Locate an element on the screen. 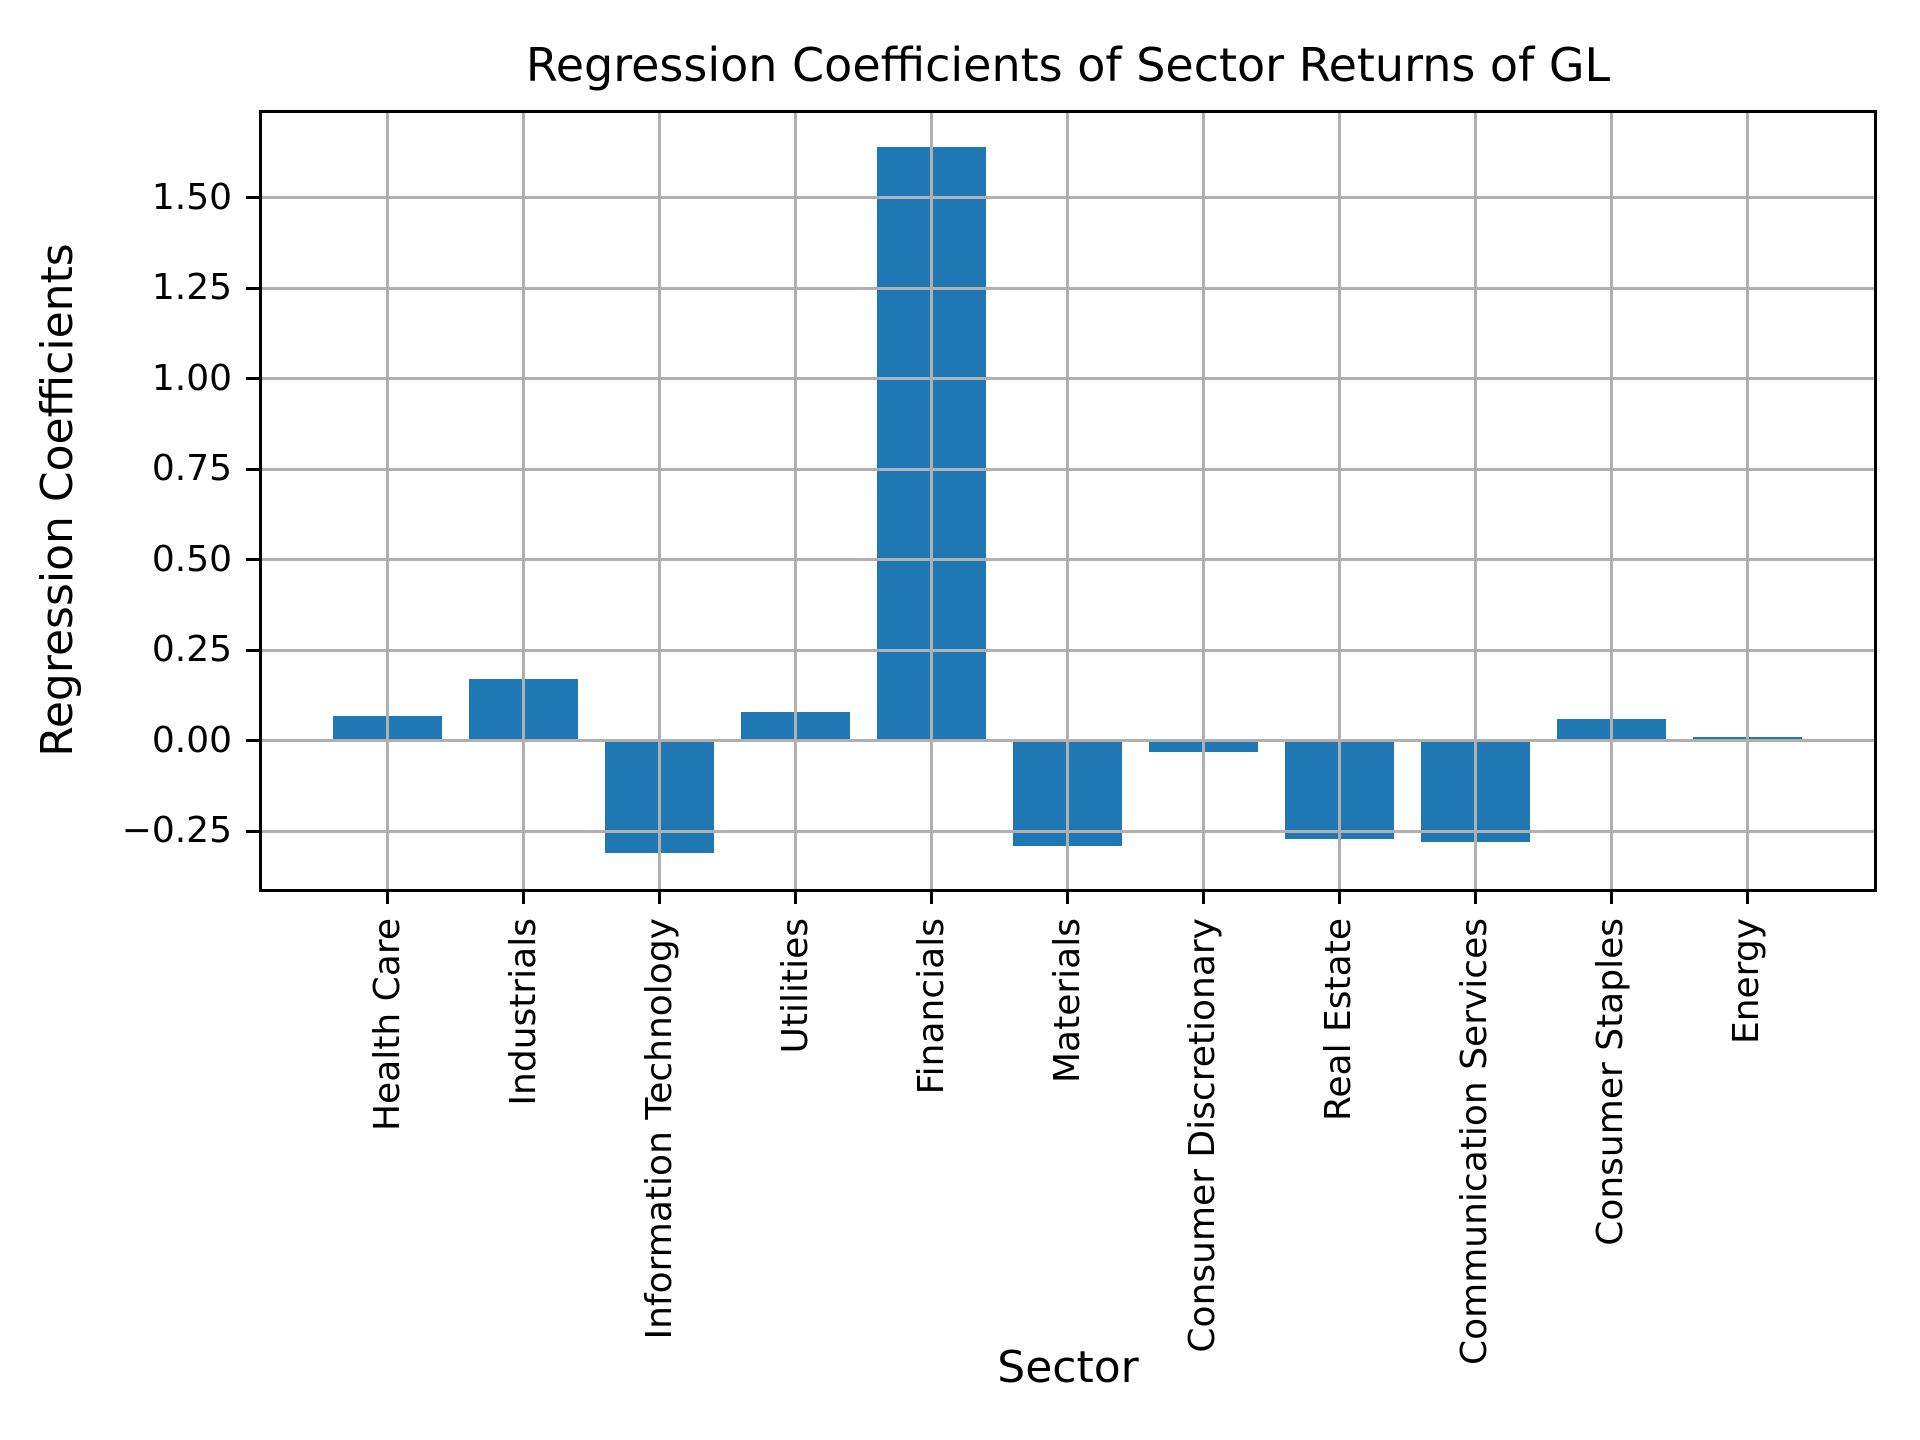  y-tick-label: 0.50 is located at coordinates (191, 559).